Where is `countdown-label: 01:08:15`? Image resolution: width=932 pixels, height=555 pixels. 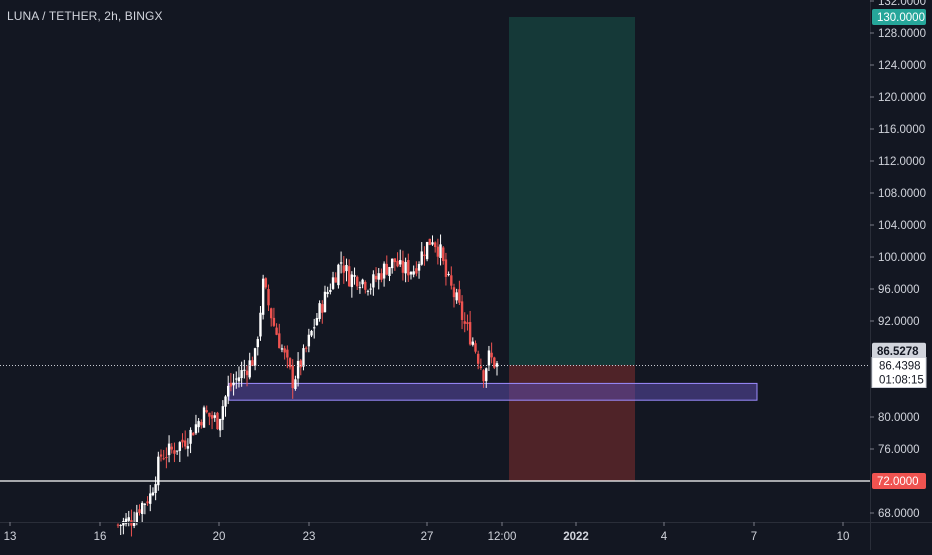
countdown-label: 01:08:15 is located at coordinates (901, 380).